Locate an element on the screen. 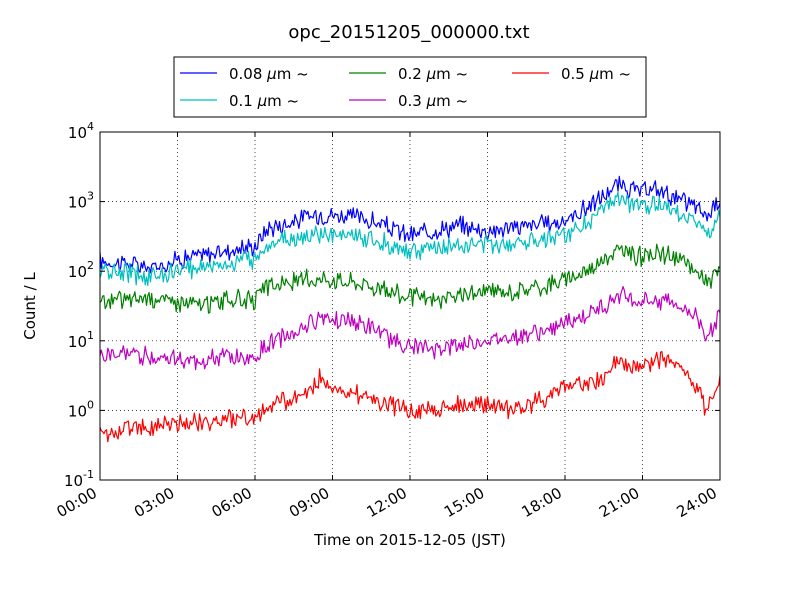  y-tick-label: 10⁴ is located at coordinates (81, 131).